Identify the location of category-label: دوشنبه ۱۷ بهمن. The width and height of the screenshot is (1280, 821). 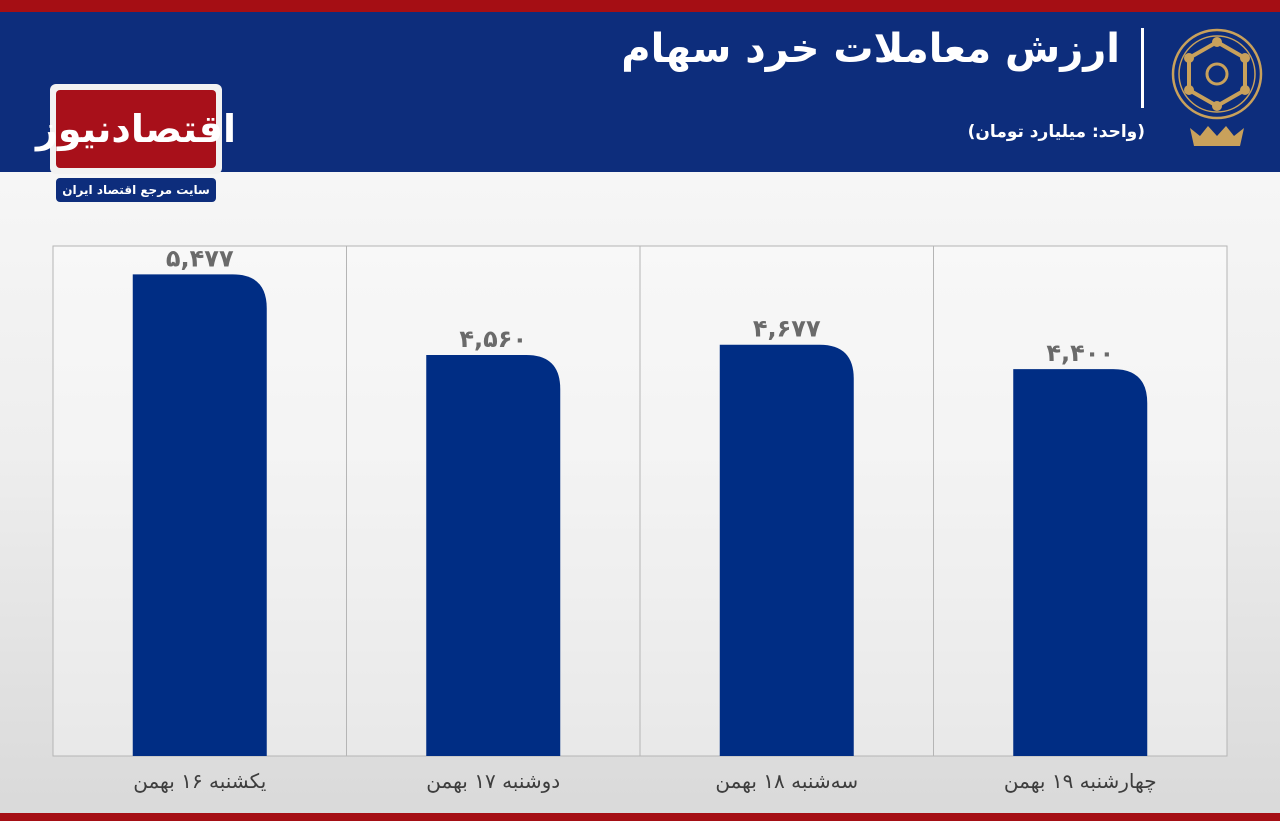
(493, 781).